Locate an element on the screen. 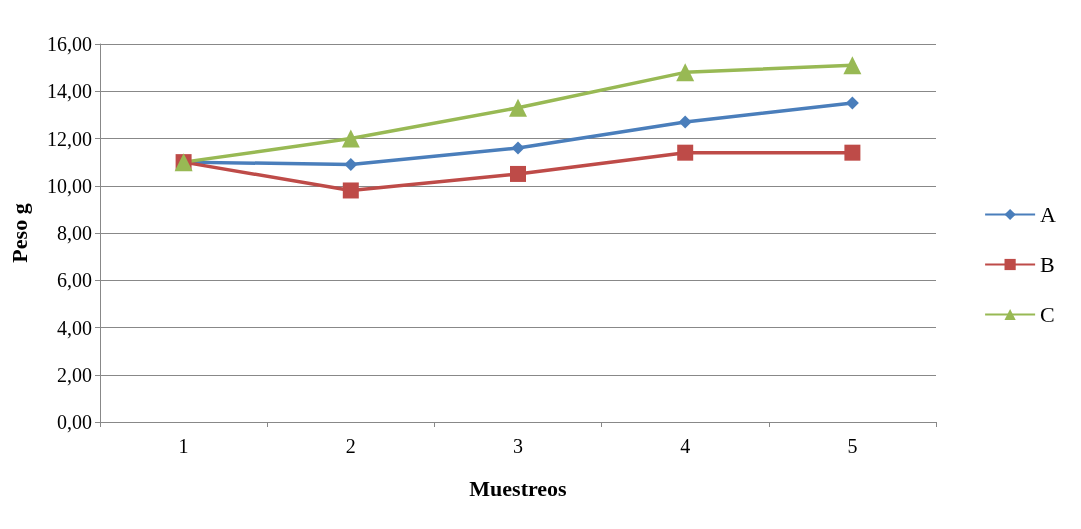 The image size is (1081, 529). y-axis-title: Peso g is located at coordinates (19, 233).